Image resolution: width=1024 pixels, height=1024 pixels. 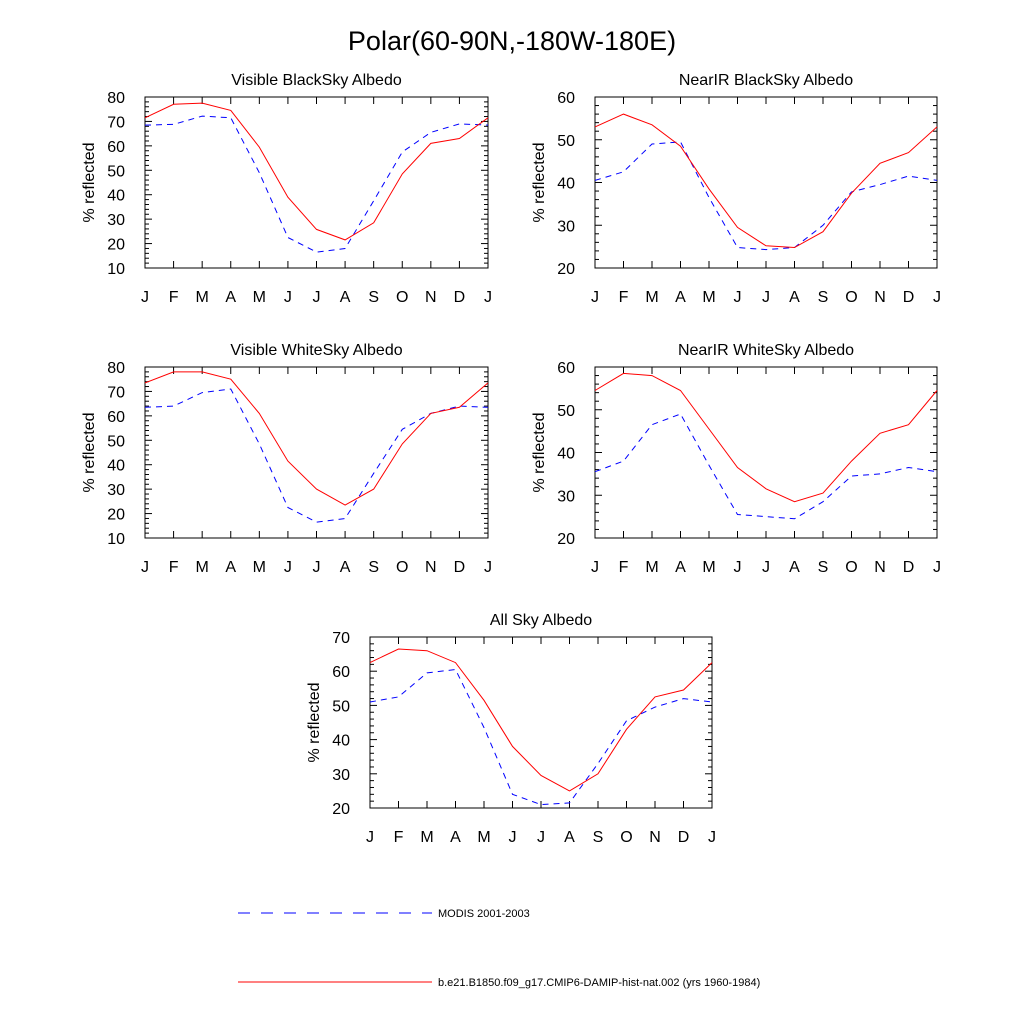 What do you see at coordinates (316, 350) in the screenshot?
I see `panel-title: Visible WhiteSky Albedo` at bounding box center [316, 350].